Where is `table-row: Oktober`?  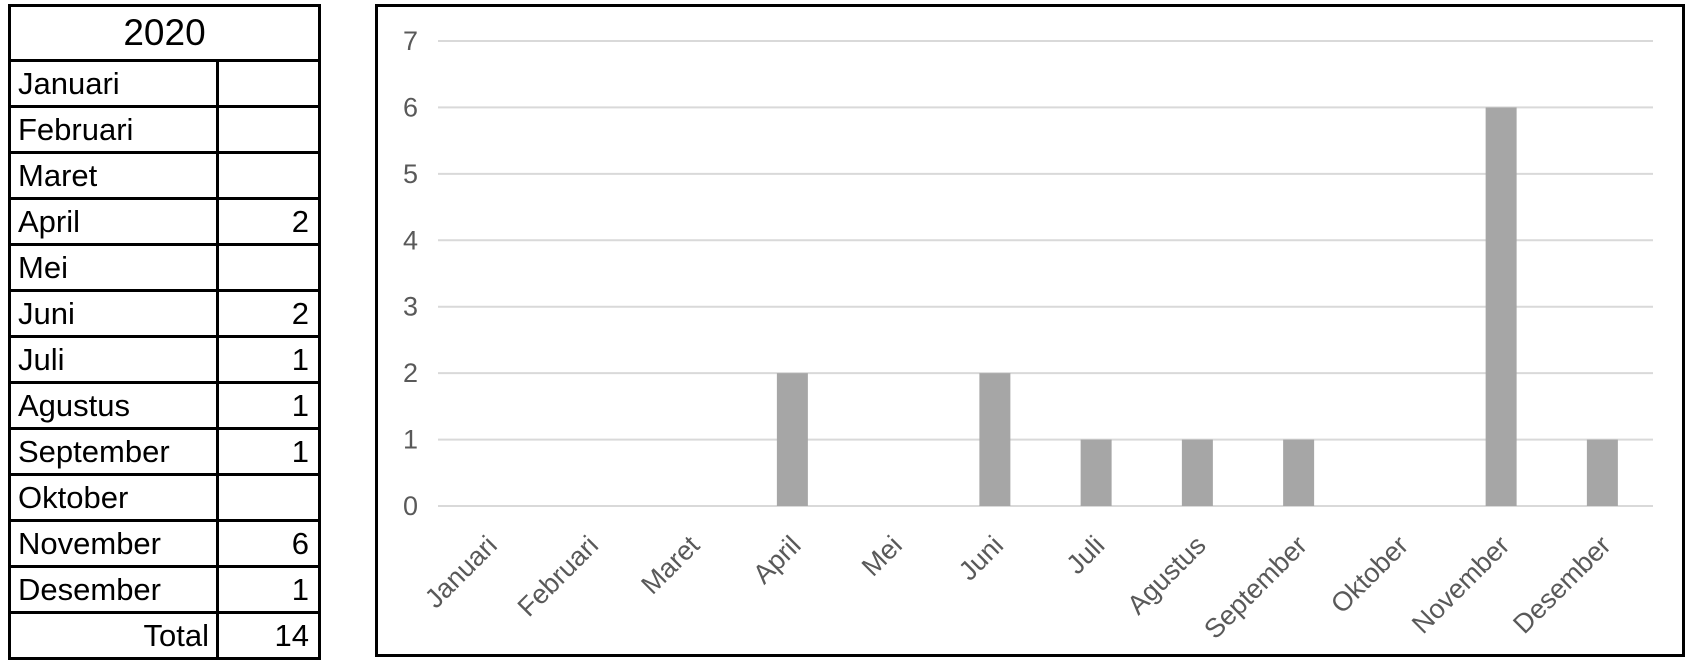 table-row: Oktober is located at coordinates (164, 497).